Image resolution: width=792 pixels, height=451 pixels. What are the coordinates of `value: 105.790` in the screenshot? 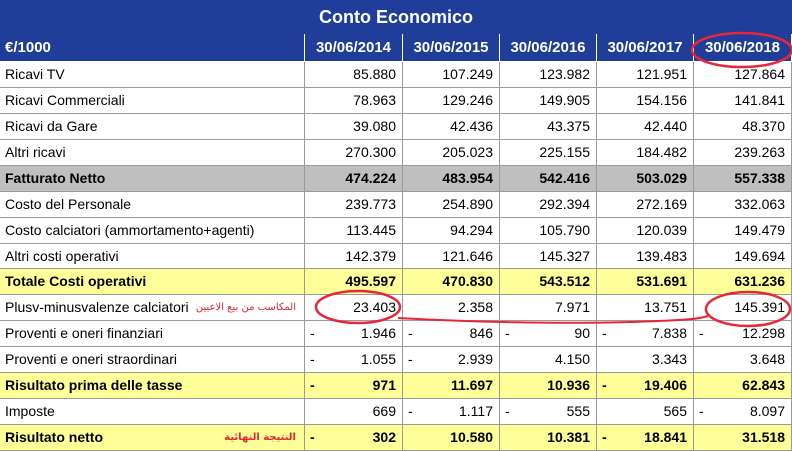 It's located at (564, 229).